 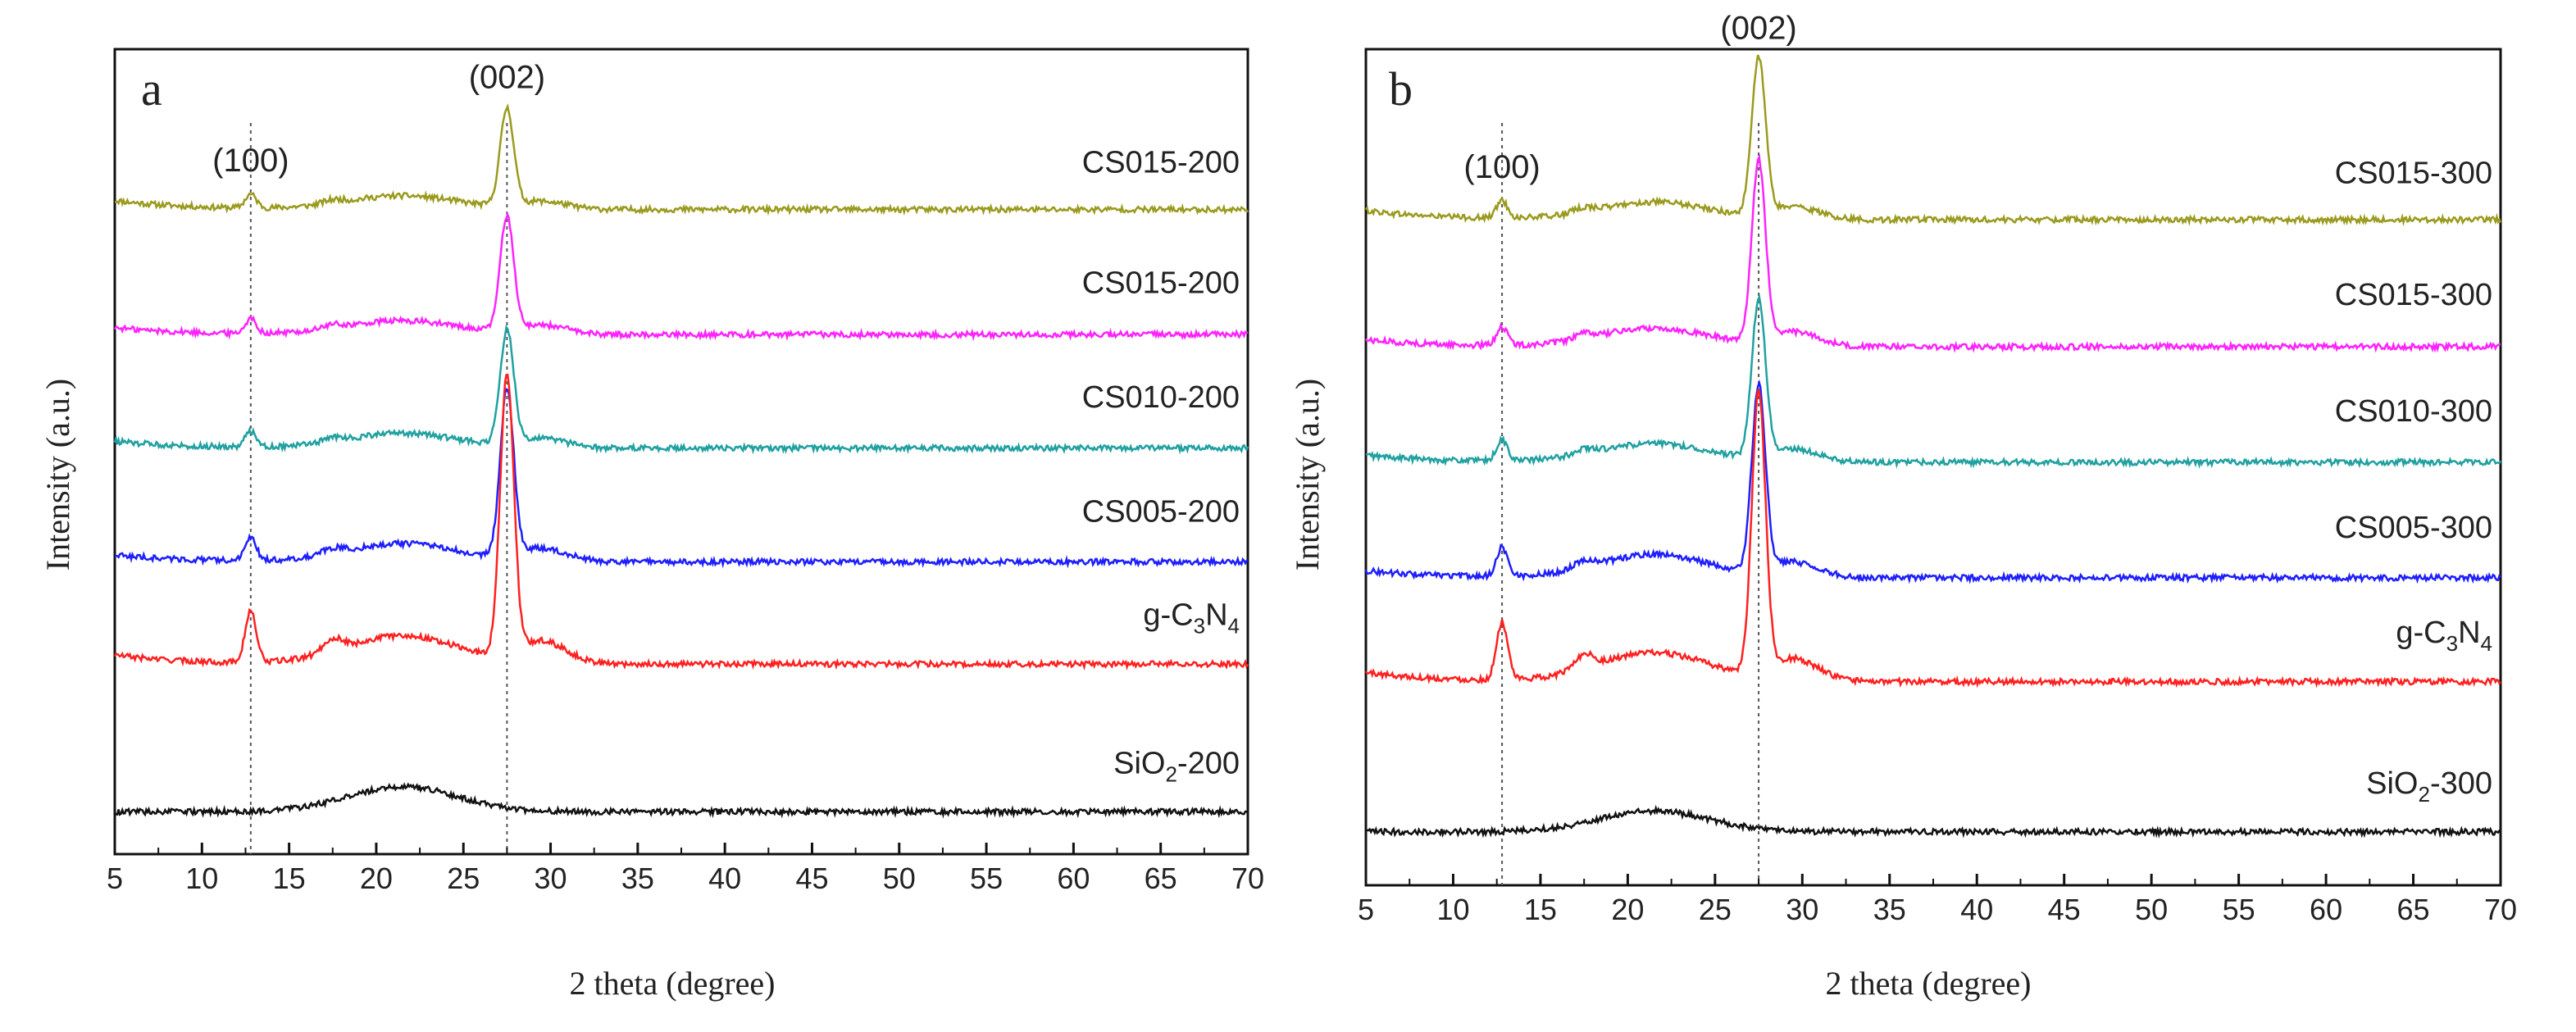 I want to click on panel-a-xlabel: 2 theta (degree), so click(x=673, y=983).